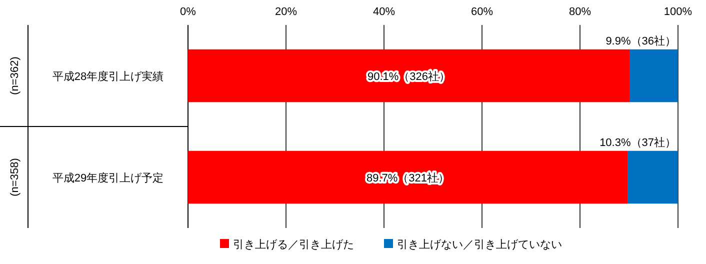 This screenshot has height=264, width=706. I want to click on x-tick-label: 80%, so click(580, 12).